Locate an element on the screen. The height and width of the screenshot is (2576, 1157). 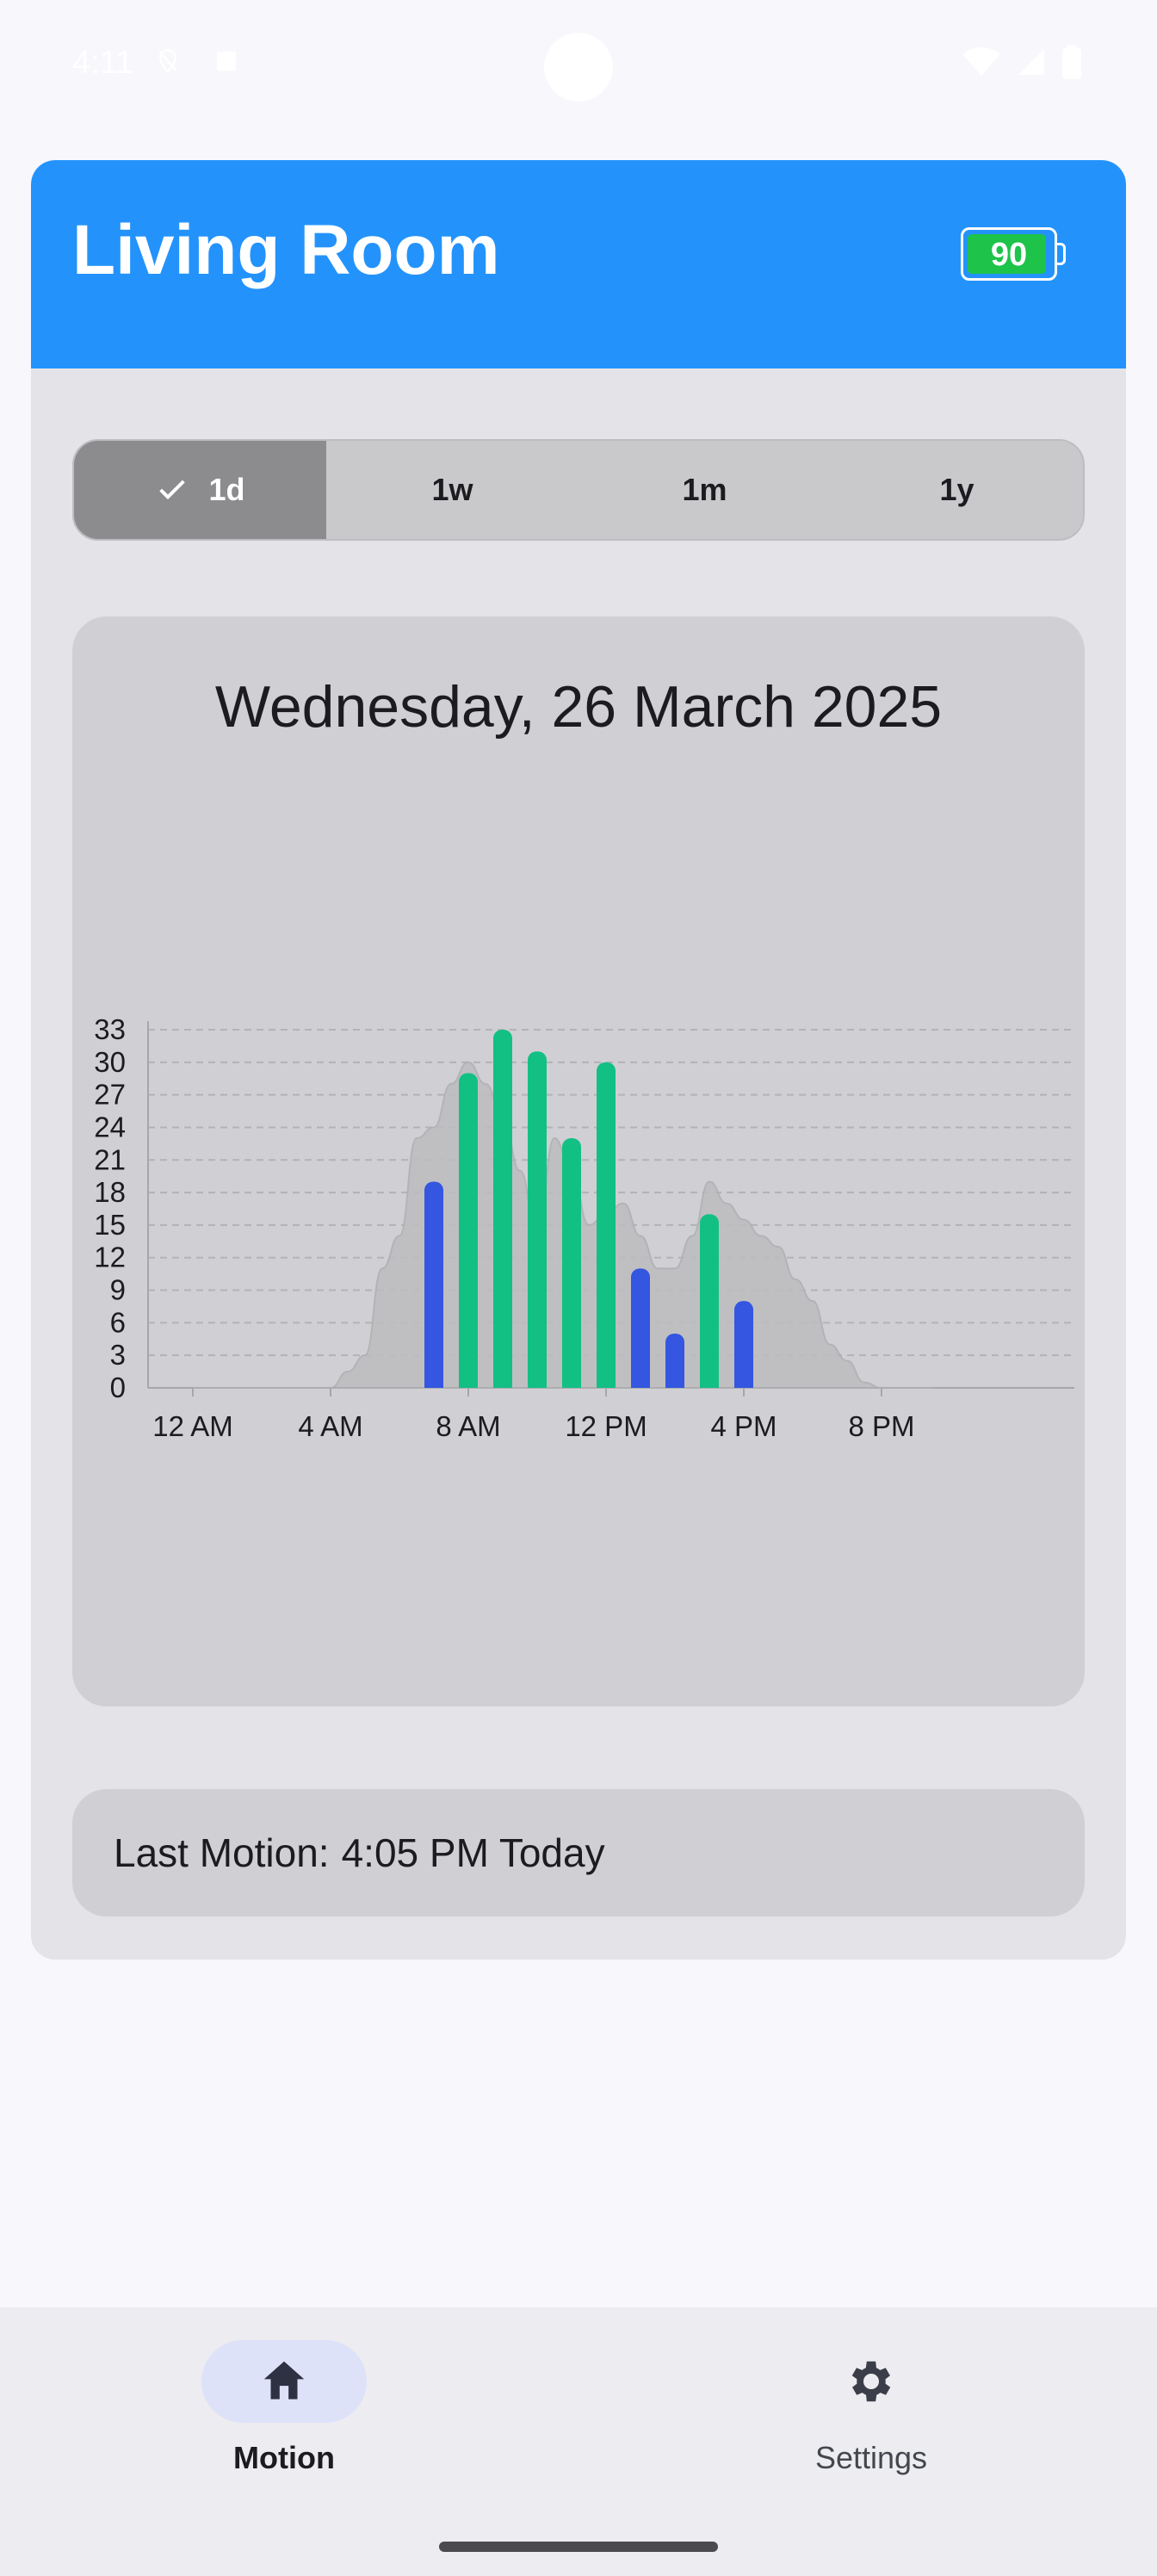
y-tick-label: 12 is located at coordinates (110, 1258).